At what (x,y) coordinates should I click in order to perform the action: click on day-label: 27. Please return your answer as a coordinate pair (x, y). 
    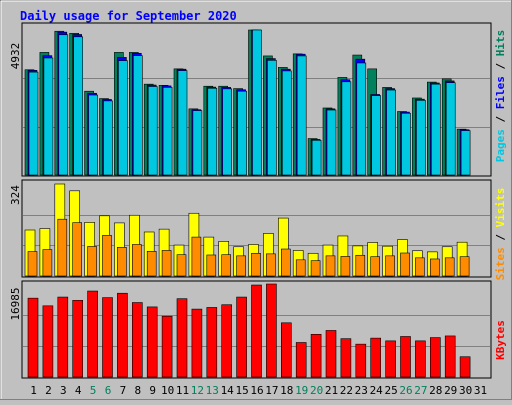
    Looking at the image, I should click on (420, 390).